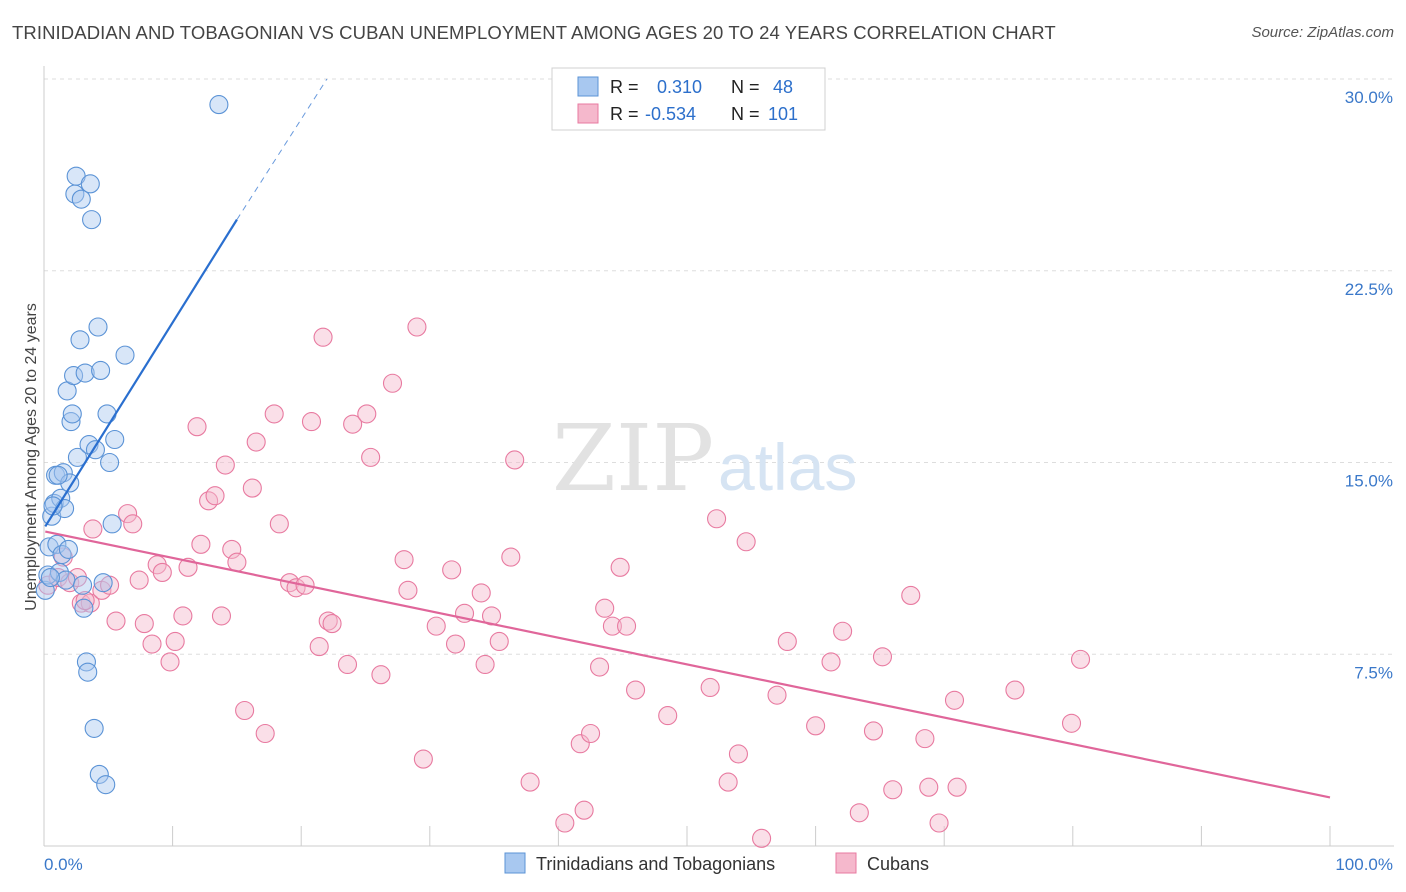 This screenshot has height=892, width=1406. Describe the element at coordinates (655, 864) in the screenshot. I see `bottom-legend-label-1: Trinidadians and Tobagonians` at that location.